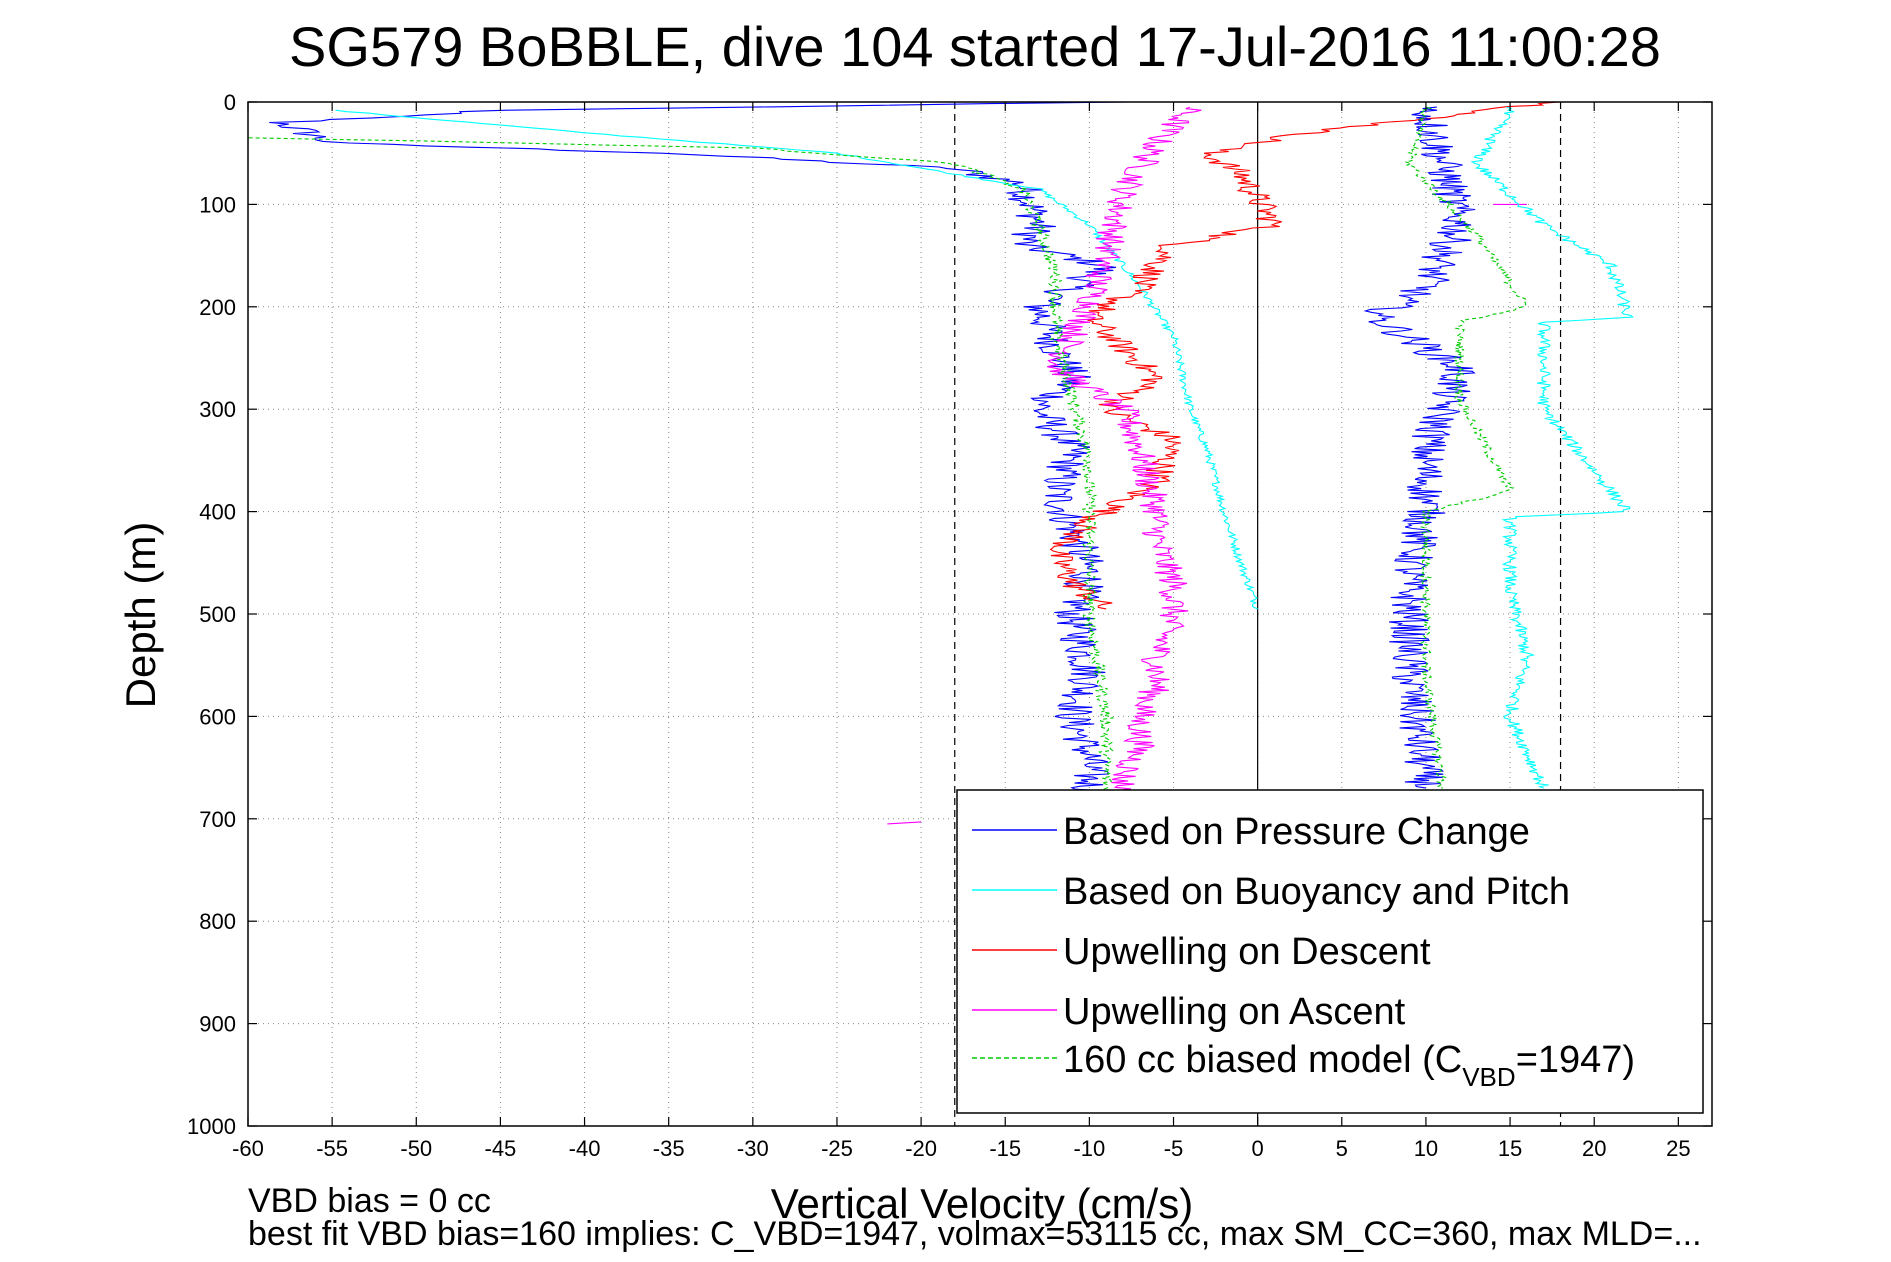 Image resolution: width=1891 pixels, height=1262 pixels. I want to click on x-tick-label: -40, so click(585, 1148).